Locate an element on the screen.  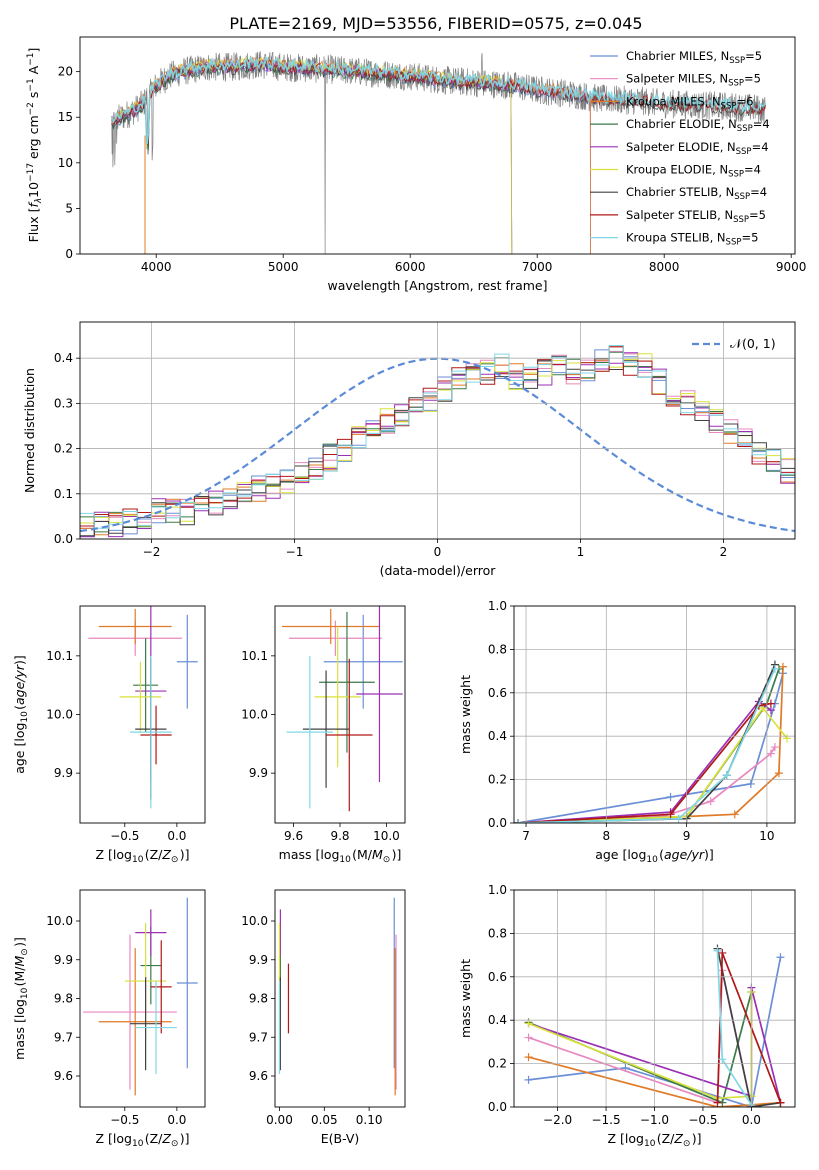
age-vs-mass-xlabel-part: 10 is located at coordinates (345, 860).